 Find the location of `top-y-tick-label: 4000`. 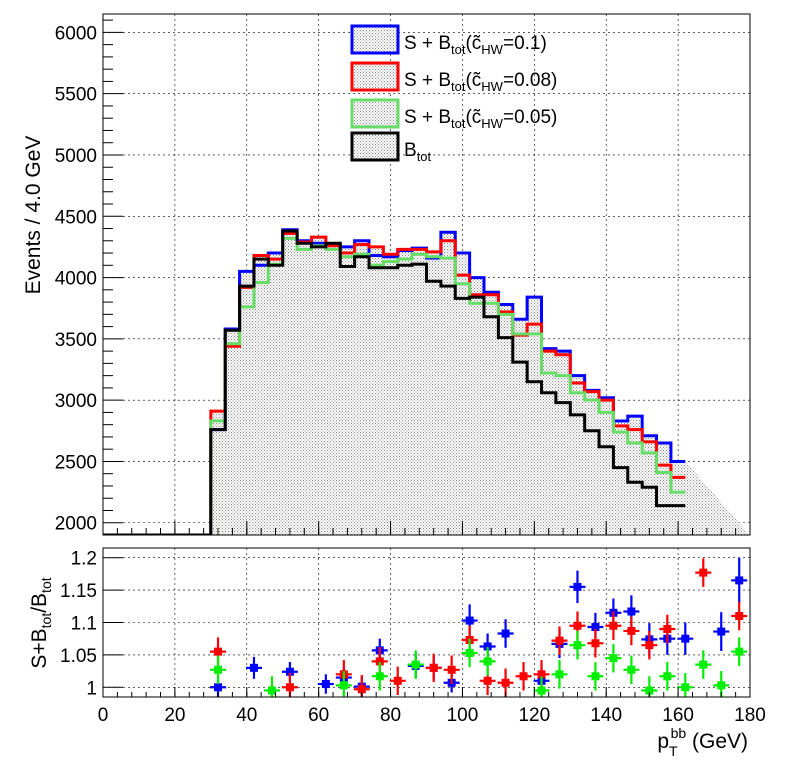

top-y-tick-label: 4000 is located at coordinates (76, 279).